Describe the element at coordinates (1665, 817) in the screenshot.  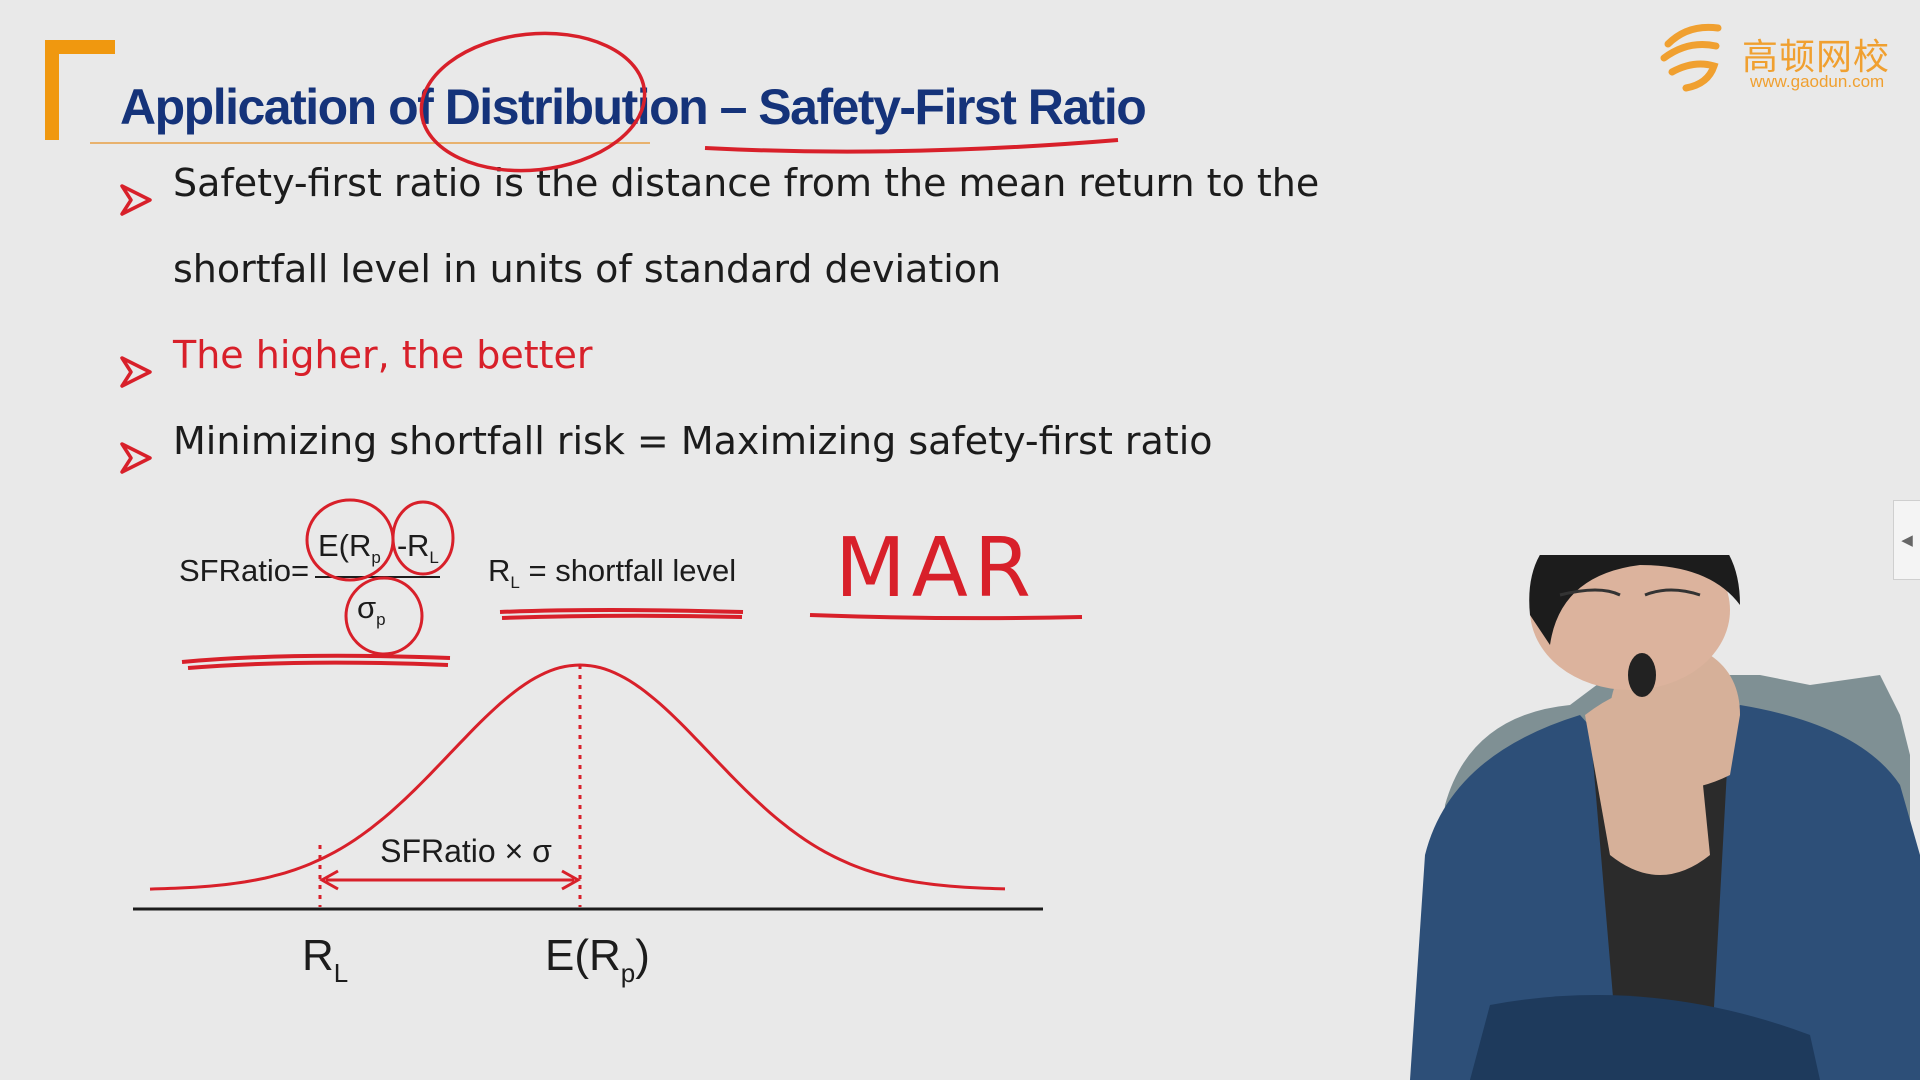
I see `presenter-video` at that location.